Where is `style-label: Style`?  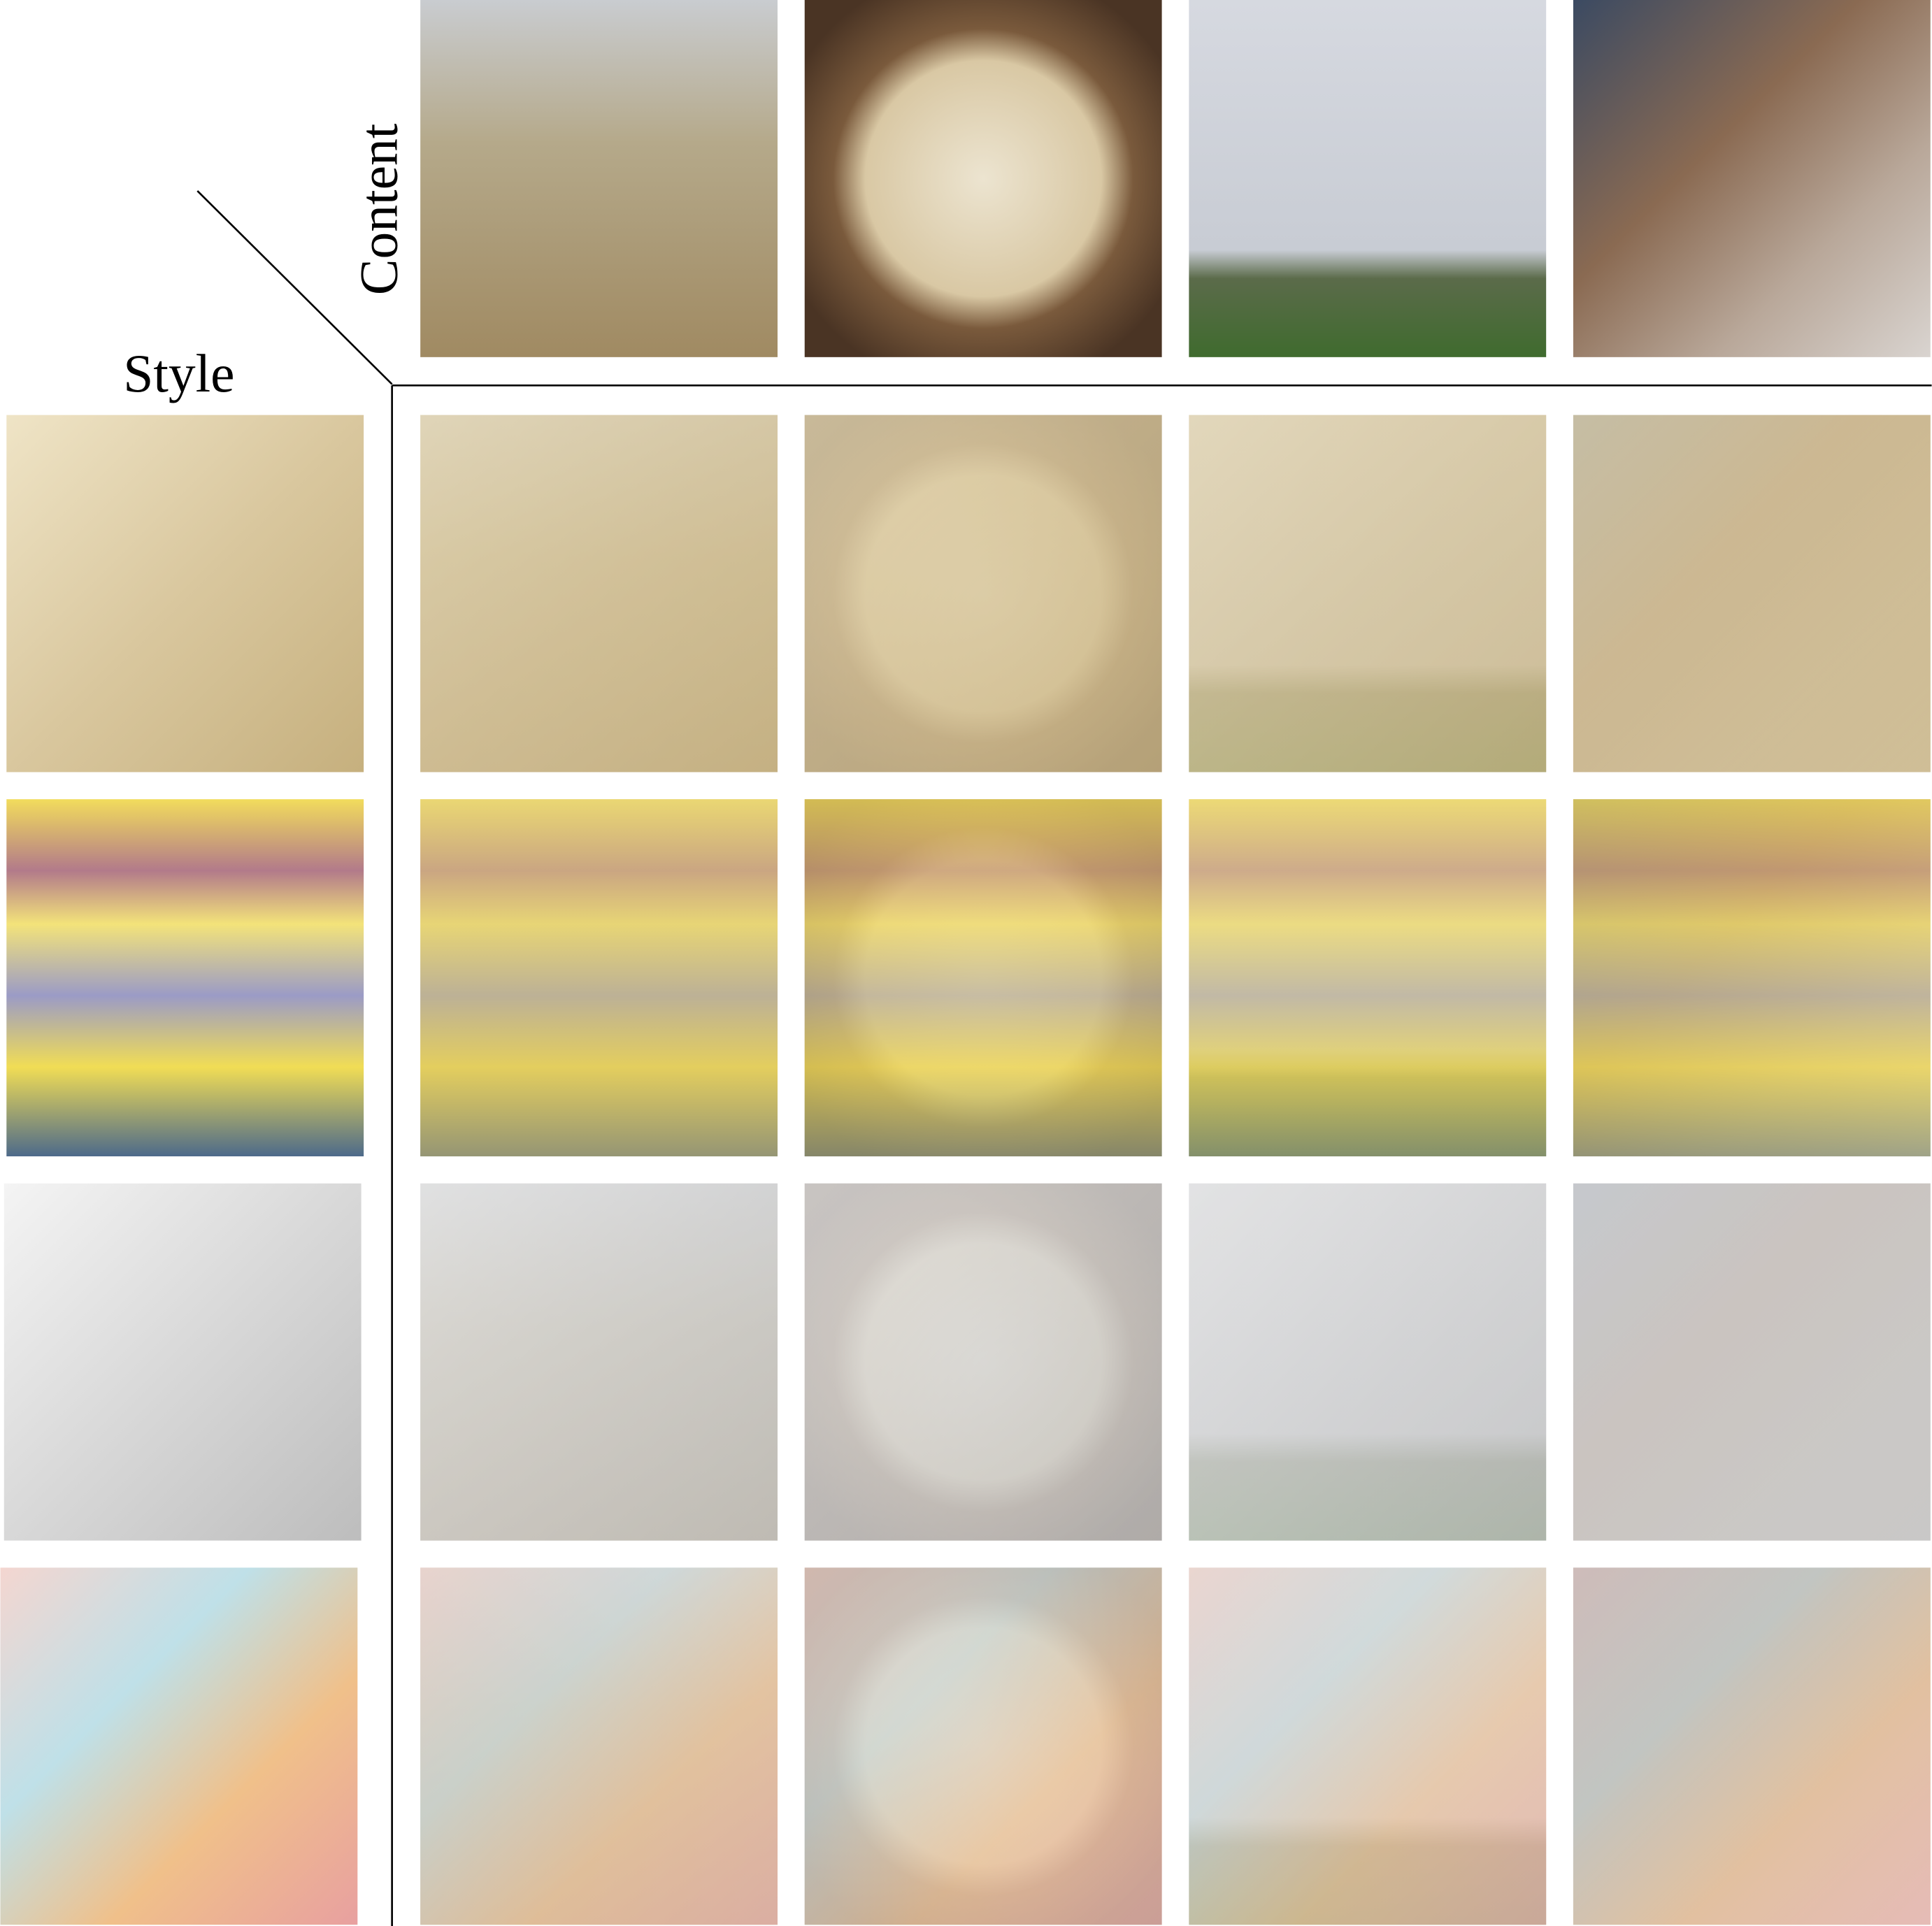
style-label: Style is located at coordinates (178, 373).